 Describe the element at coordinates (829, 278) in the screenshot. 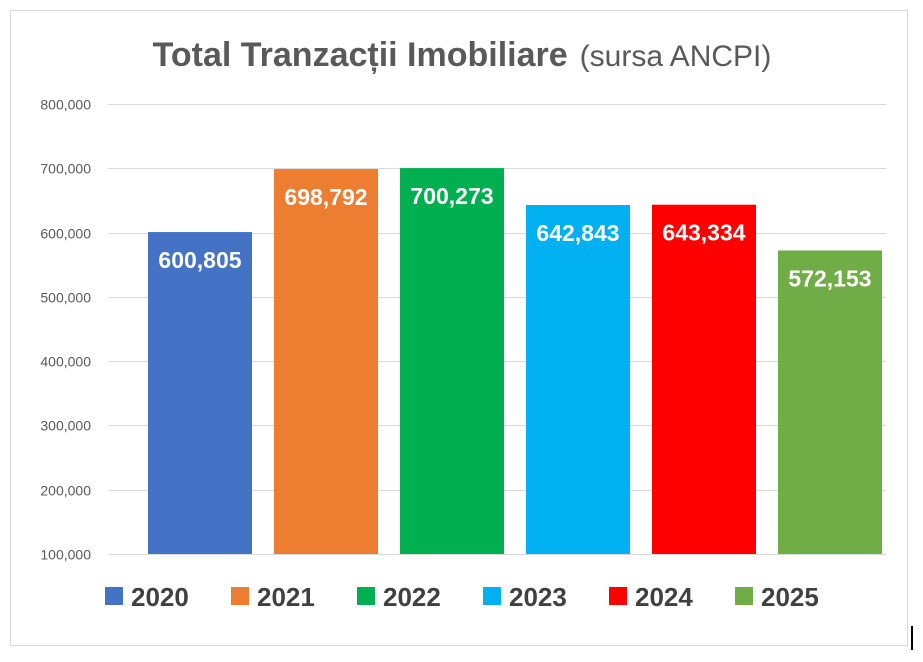

I see `data-label-2025: 572,153` at that location.